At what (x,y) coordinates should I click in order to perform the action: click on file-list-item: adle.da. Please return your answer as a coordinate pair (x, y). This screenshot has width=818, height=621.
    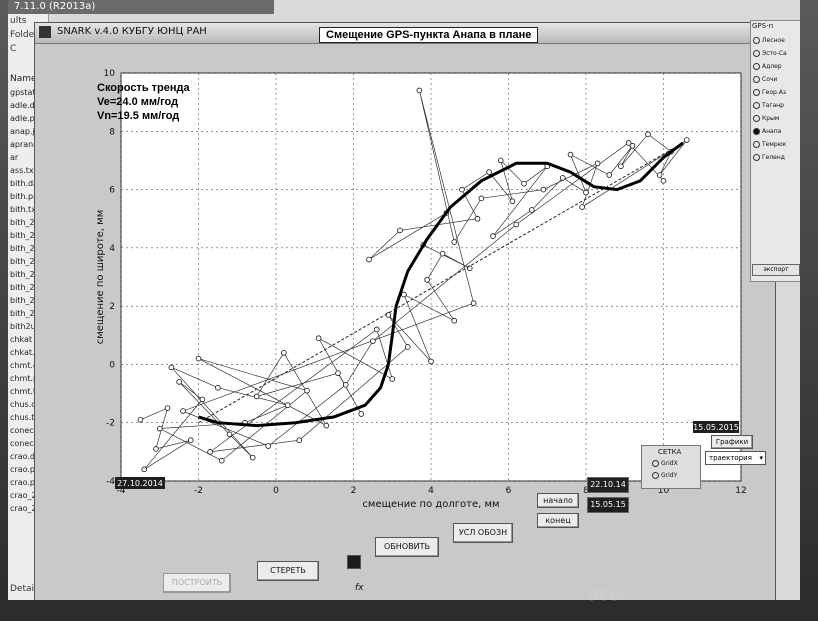
    Looking at the image, I should click on (25, 105).